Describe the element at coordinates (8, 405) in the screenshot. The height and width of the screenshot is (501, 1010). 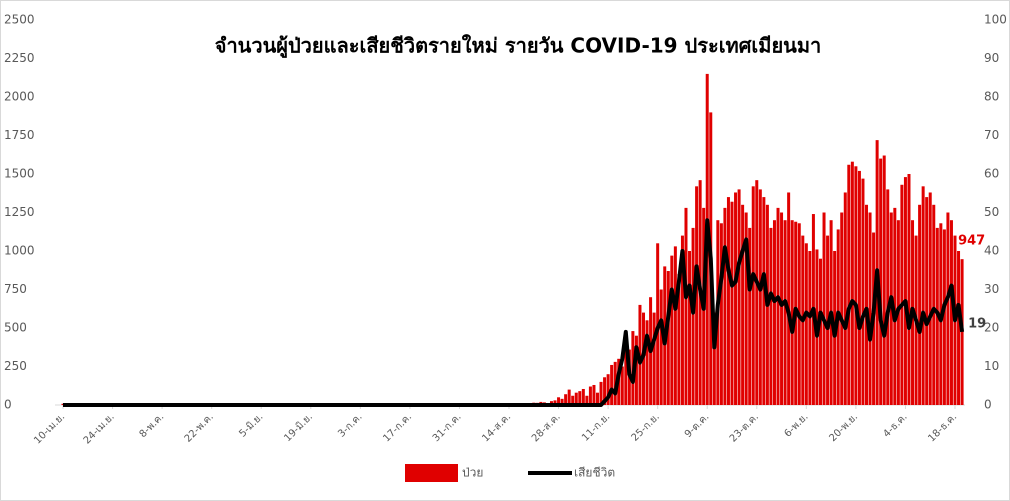
I see `y-tick-label: 0` at that location.